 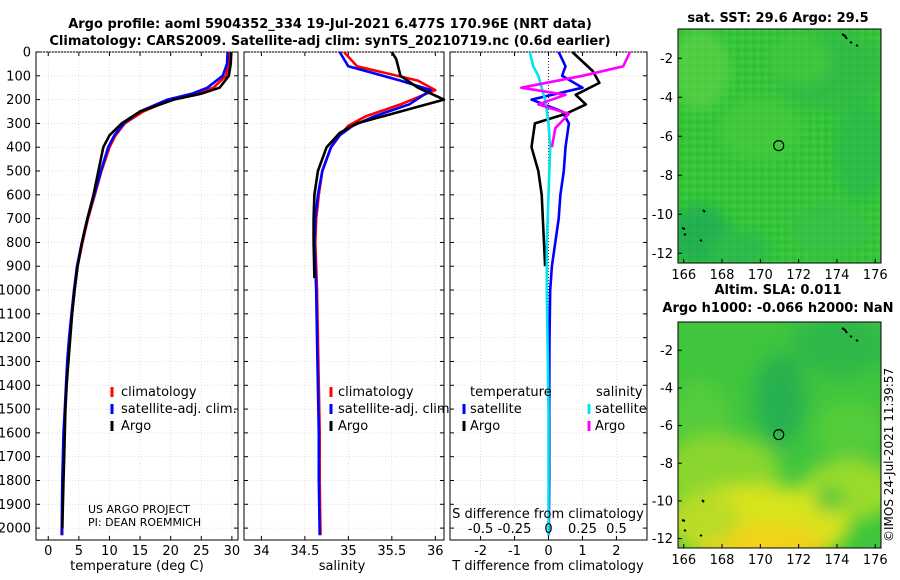 What do you see at coordinates (232, 551) in the screenshot?
I see `x-tick-label: 30` at bounding box center [232, 551].